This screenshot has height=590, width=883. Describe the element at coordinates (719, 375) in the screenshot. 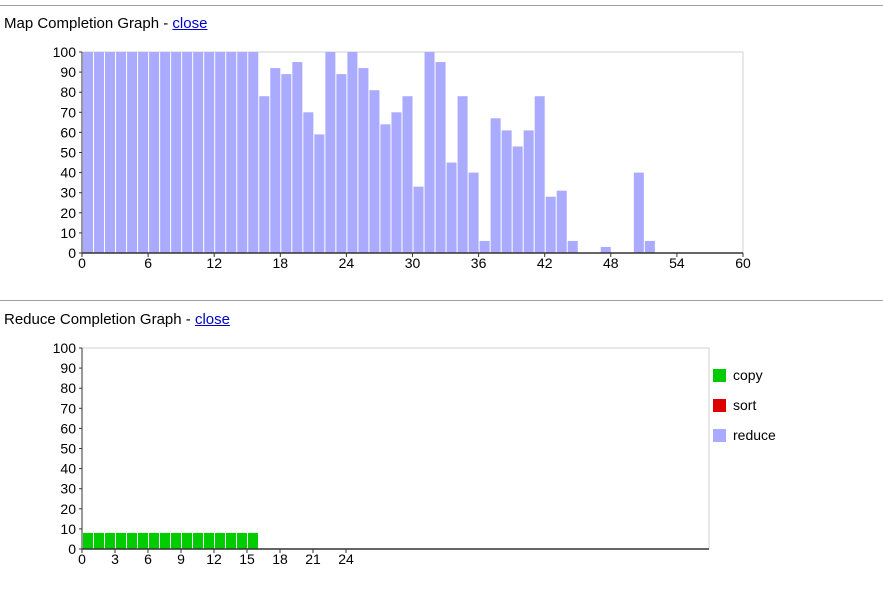

I see `legend-swatch-copy` at that location.